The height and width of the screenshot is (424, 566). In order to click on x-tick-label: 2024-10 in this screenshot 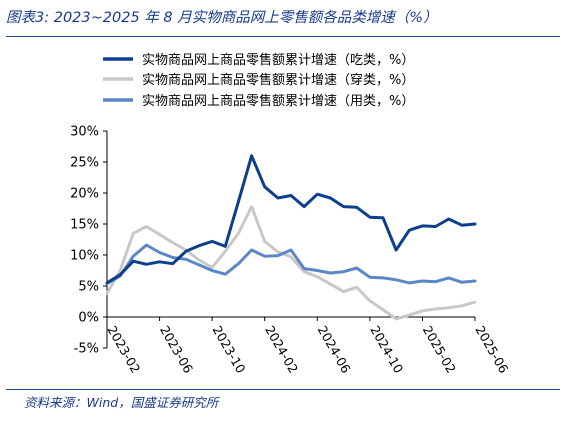, I will do `click(386, 349)`.